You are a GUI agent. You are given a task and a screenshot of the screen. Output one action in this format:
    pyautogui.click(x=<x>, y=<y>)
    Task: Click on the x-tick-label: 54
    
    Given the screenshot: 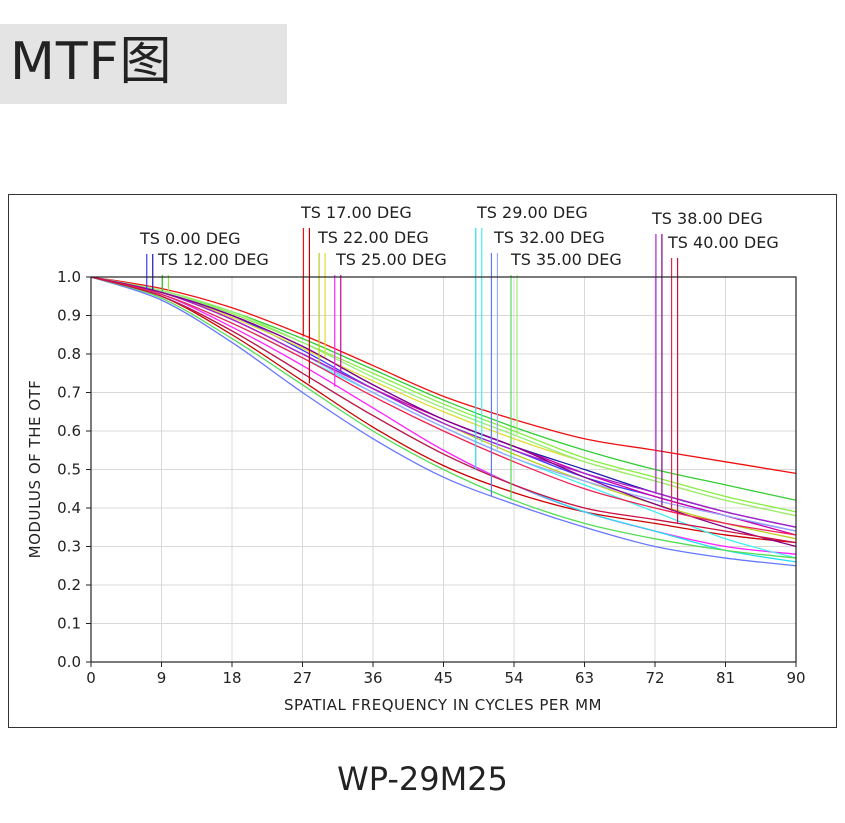 What is the action you would take?
    pyautogui.click(x=513, y=678)
    